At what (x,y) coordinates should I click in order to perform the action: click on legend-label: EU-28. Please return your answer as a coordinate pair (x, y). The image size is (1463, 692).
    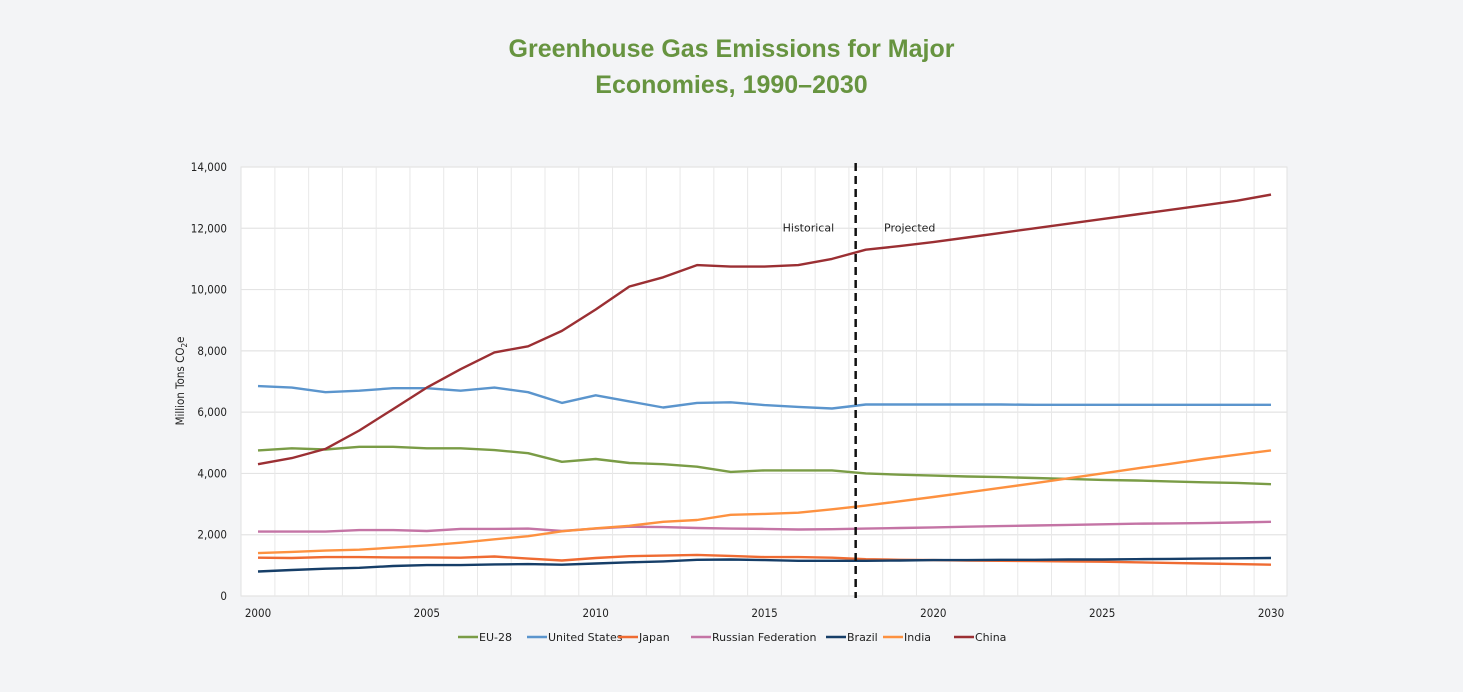
    Looking at the image, I should click on (495, 637).